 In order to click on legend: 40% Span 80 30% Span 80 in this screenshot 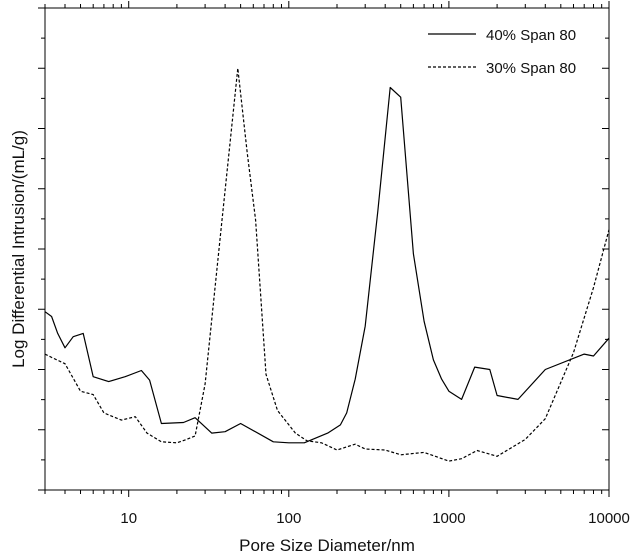, I will do `click(502, 52)`.